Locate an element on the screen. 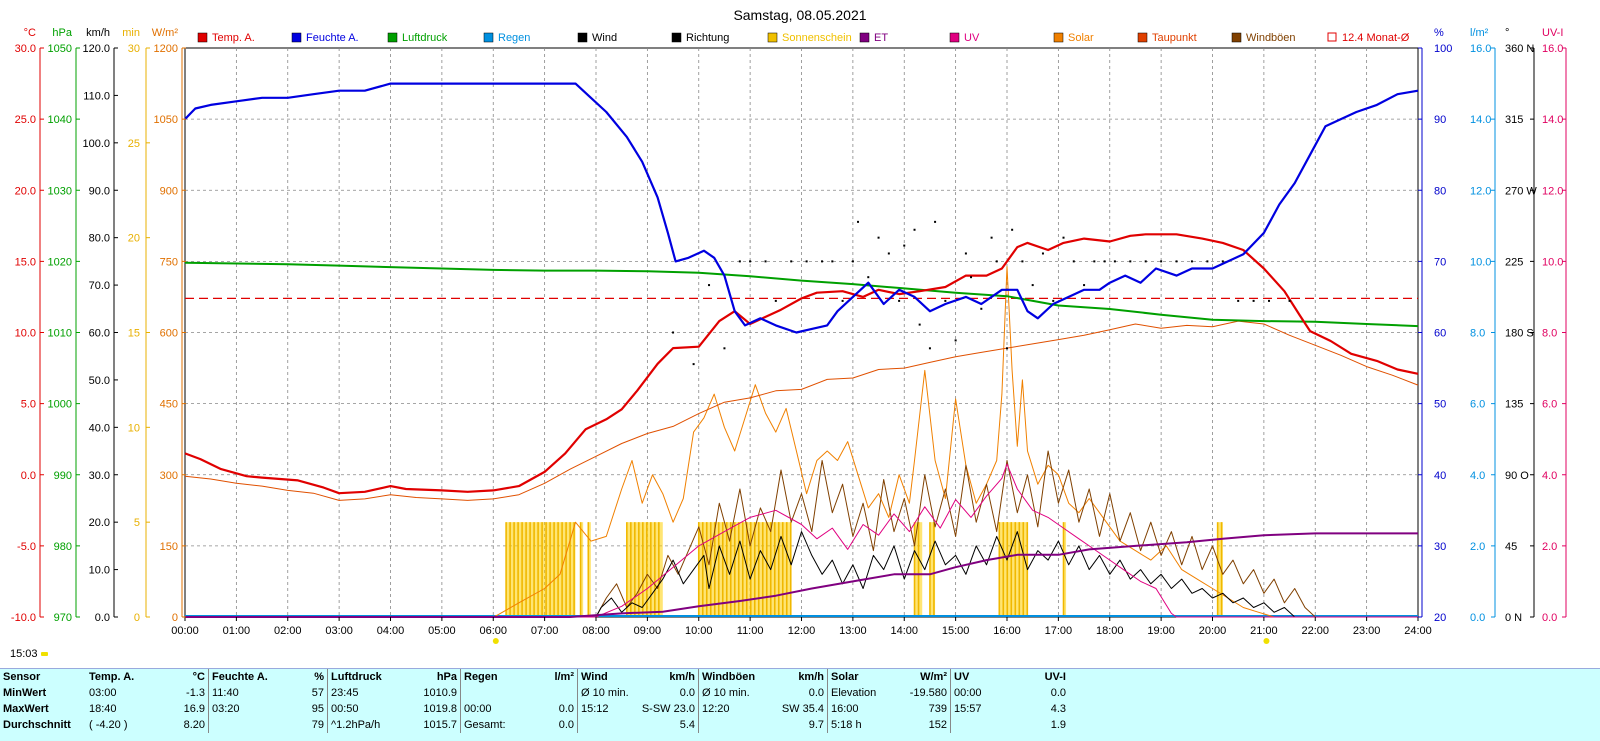  left-axis-tick-label: 900 is located at coordinates (169, 191).